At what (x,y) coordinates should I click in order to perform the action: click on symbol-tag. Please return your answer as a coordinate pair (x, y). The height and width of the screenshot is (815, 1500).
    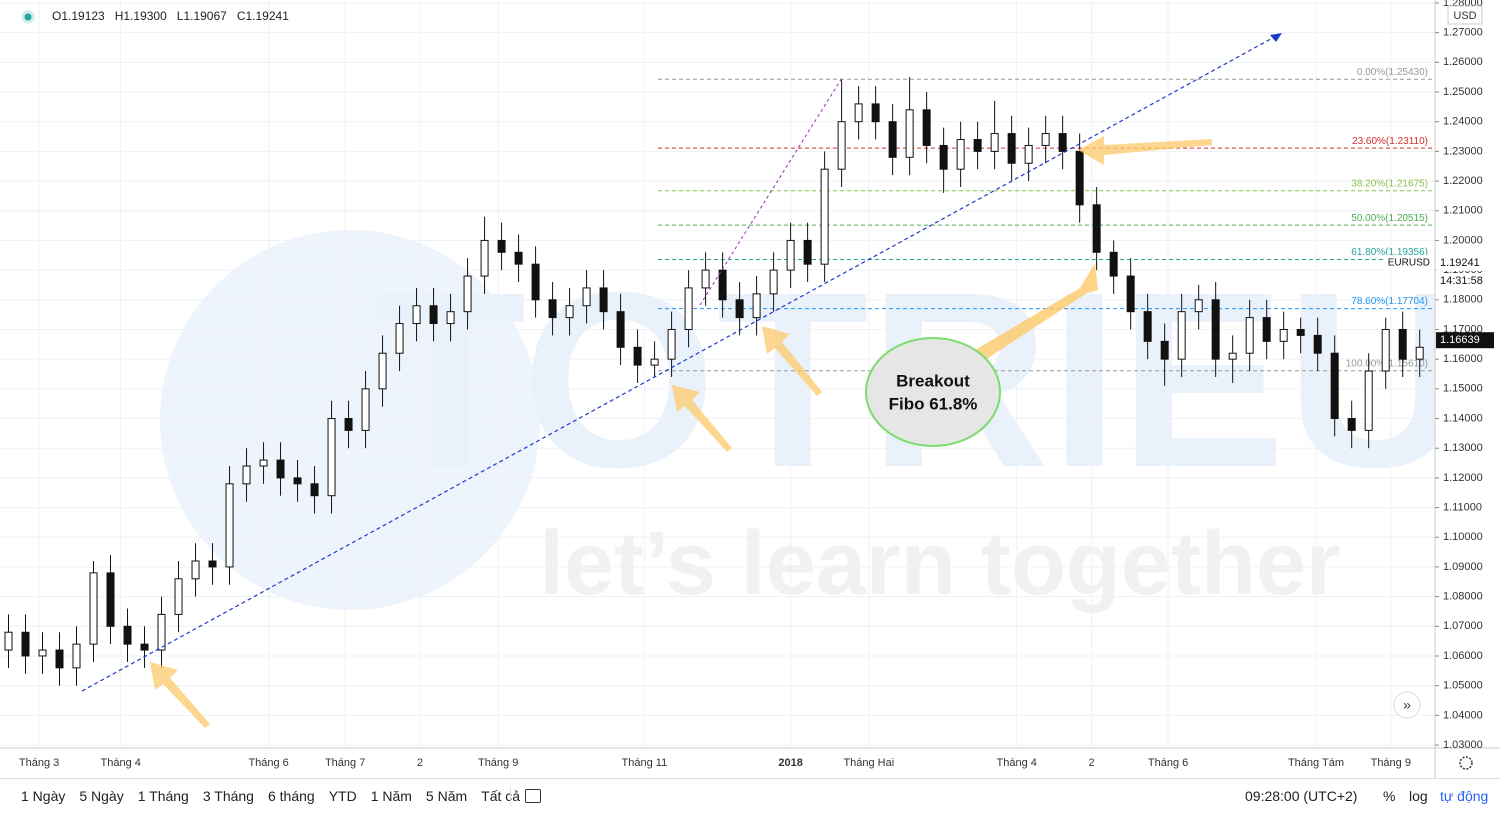
    Looking at the image, I should click on (1409, 262).